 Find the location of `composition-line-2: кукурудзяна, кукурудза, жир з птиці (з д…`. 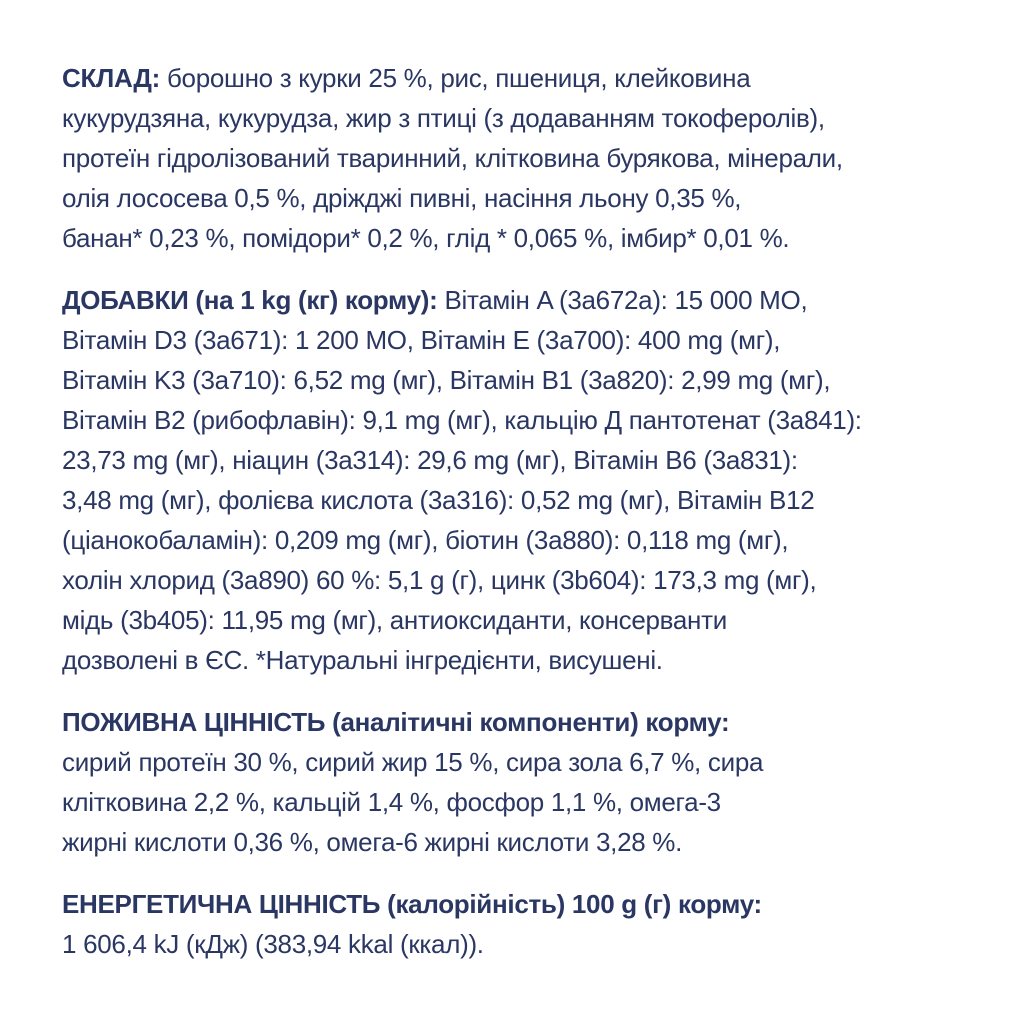

composition-line-2: кукурудзяна, кукурудза, жир з птиці (з д… is located at coordinates (443, 118).